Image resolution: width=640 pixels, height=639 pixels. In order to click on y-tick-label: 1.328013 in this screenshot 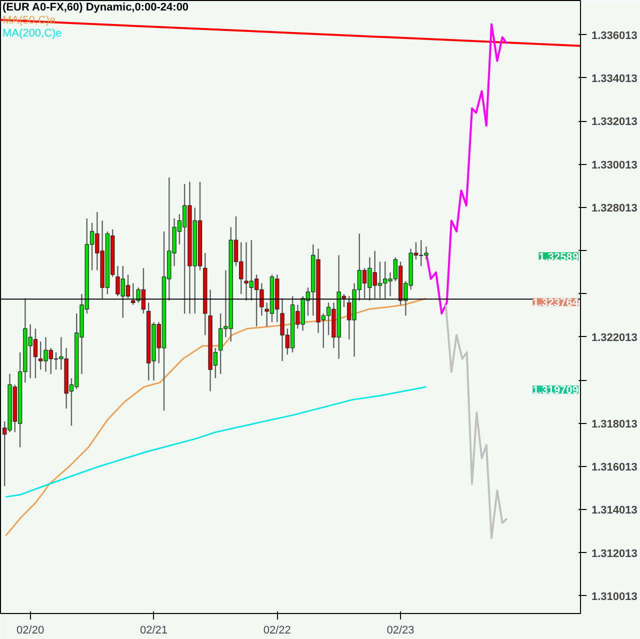, I will do `click(615, 208)`.